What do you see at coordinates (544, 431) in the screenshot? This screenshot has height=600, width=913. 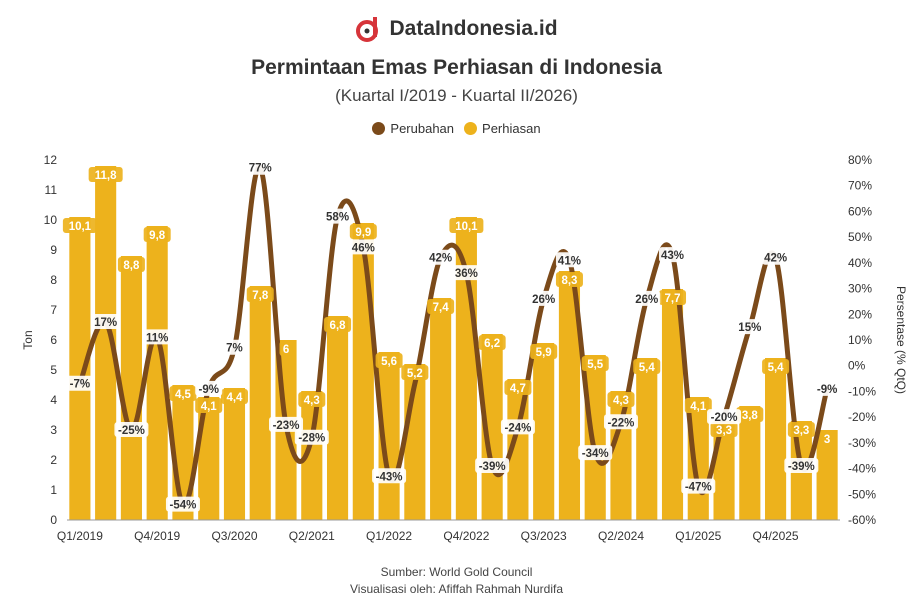 I see `bar-Q3/2023` at bounding box center [544, 431].